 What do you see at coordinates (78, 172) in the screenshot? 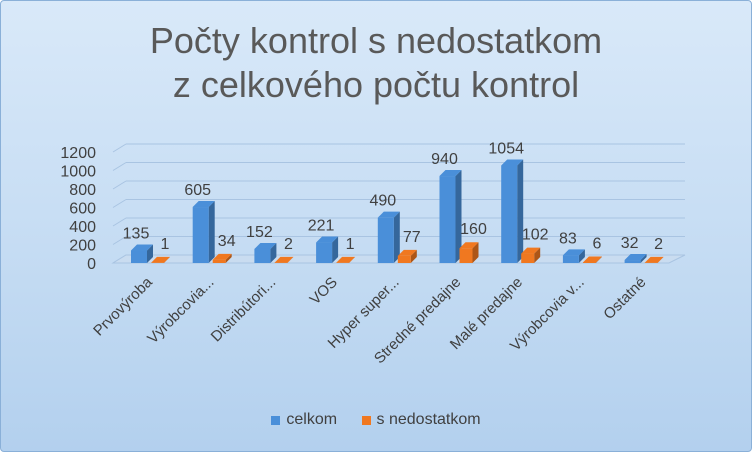
I see `y-tick-label: 1000` at bounding box center [78, 172].